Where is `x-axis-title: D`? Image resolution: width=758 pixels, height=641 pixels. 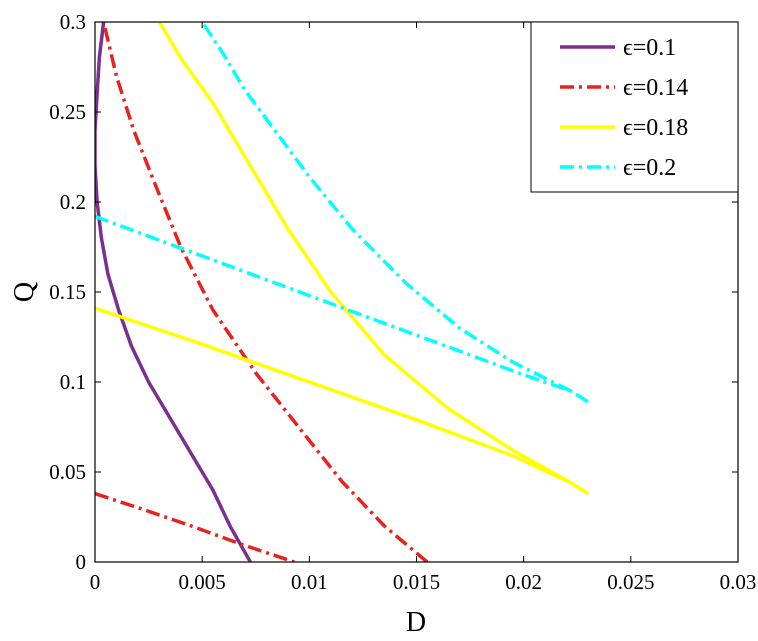
x-axis-title: D is located at coordinates (416, 622).